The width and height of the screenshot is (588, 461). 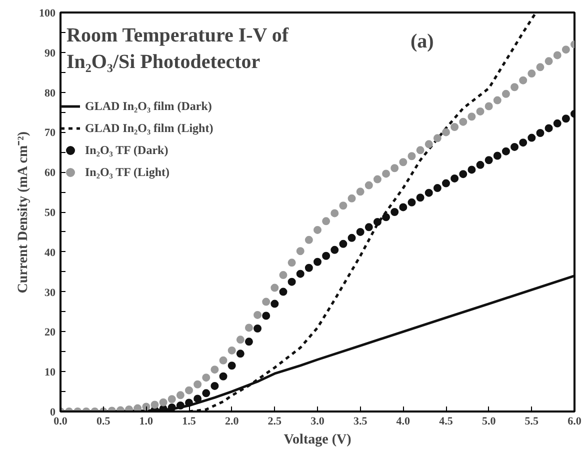 I want to click on y-axis-title: Current Density (mA cm⁻²), so click(x=23, y=212).